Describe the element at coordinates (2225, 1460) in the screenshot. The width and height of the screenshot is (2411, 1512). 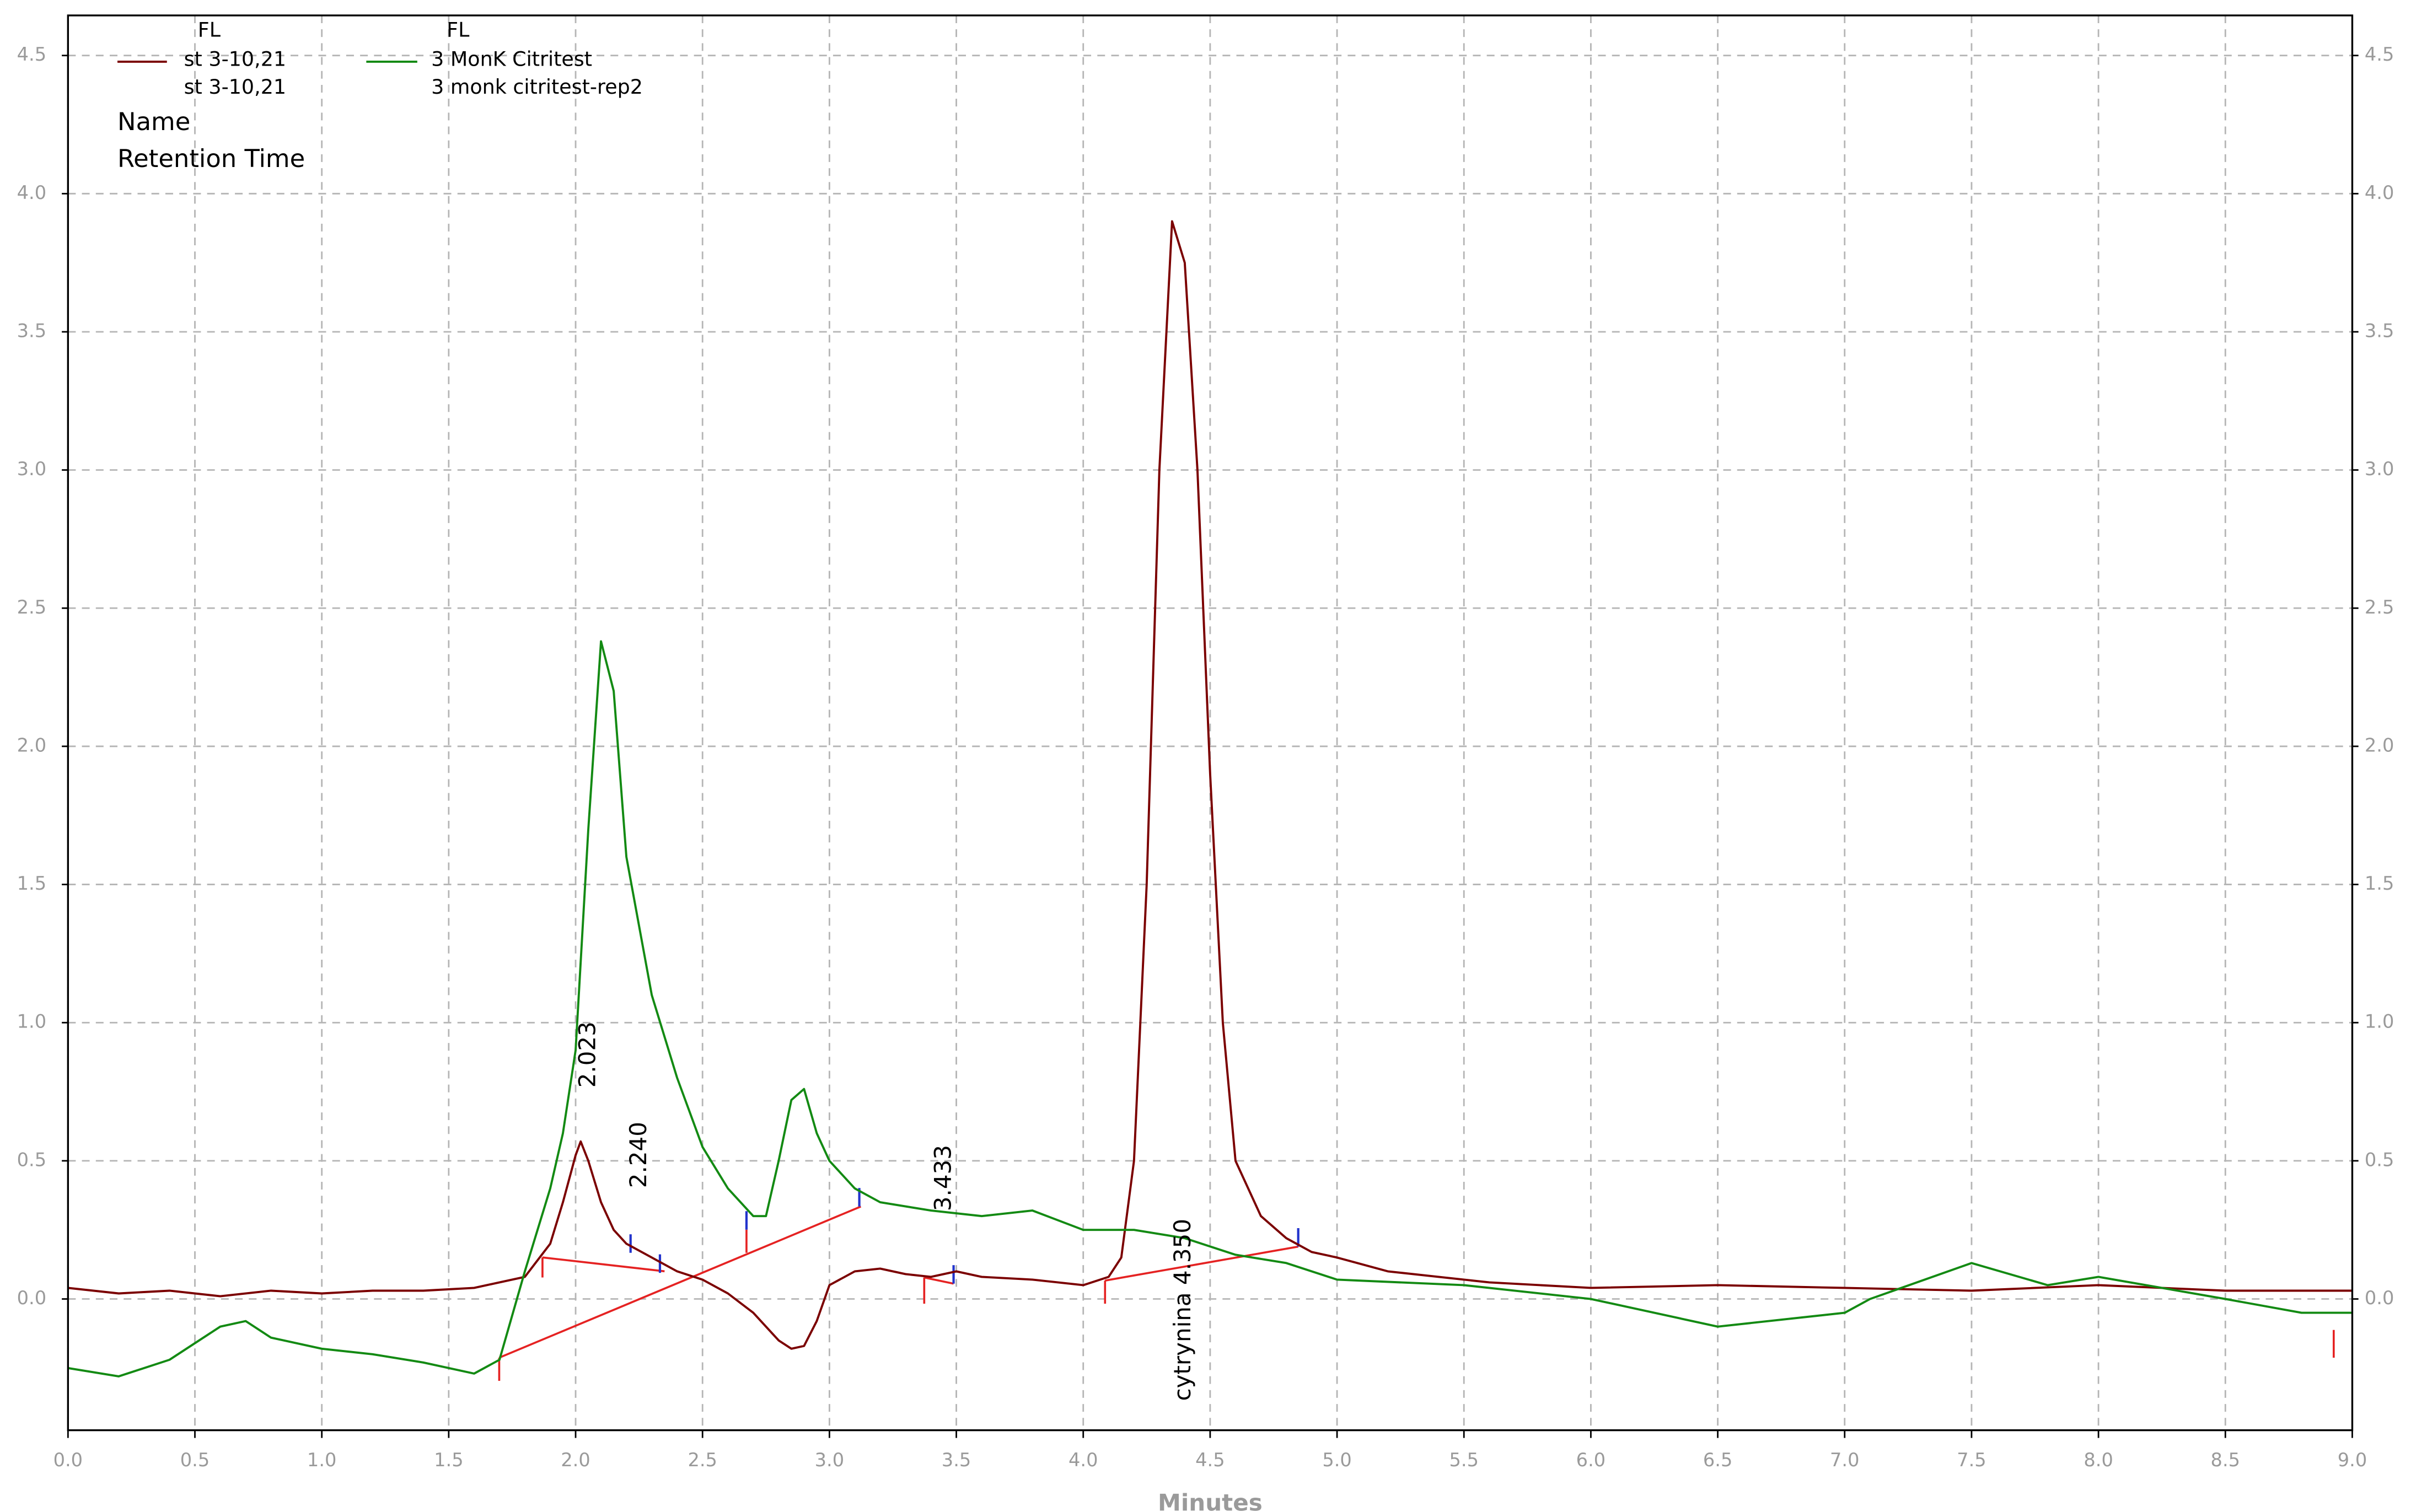
I see `x-tick-label: 8.5` at that location.